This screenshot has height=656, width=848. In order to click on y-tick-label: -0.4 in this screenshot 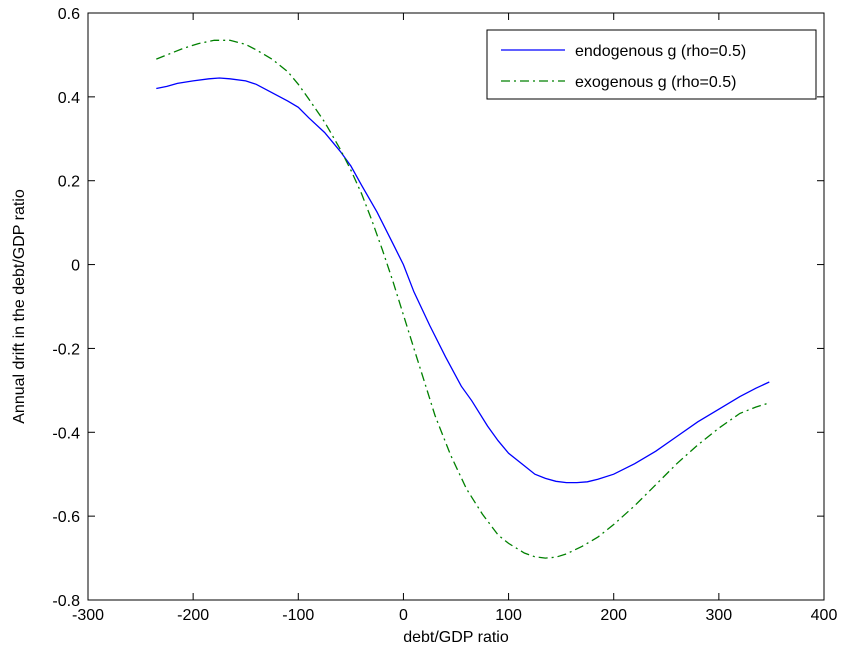, I will do `click(66, 433)`.